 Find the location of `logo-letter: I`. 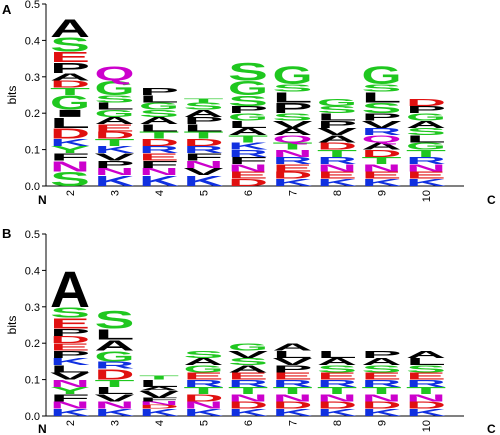

logo-letter: I is located at coordinates (70, 113).